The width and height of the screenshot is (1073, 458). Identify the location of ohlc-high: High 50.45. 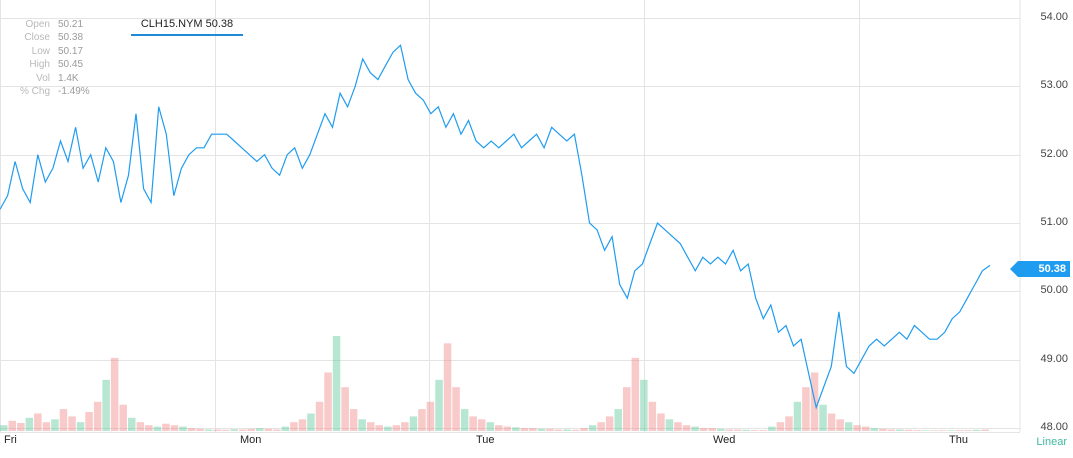
(48, 64).